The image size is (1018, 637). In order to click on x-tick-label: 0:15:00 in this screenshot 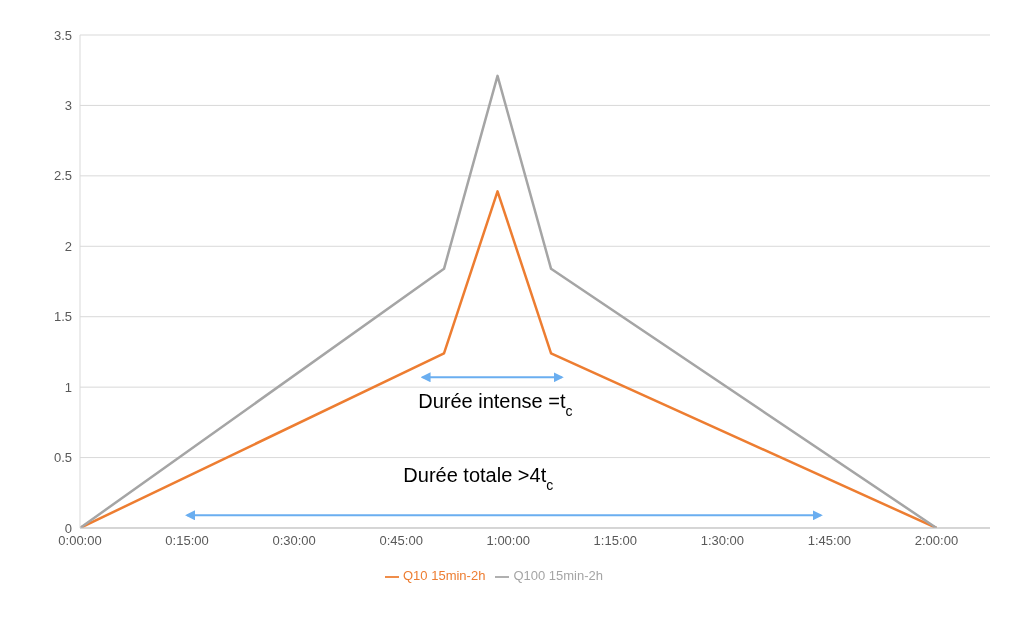, I will do `click(187, 541)`.